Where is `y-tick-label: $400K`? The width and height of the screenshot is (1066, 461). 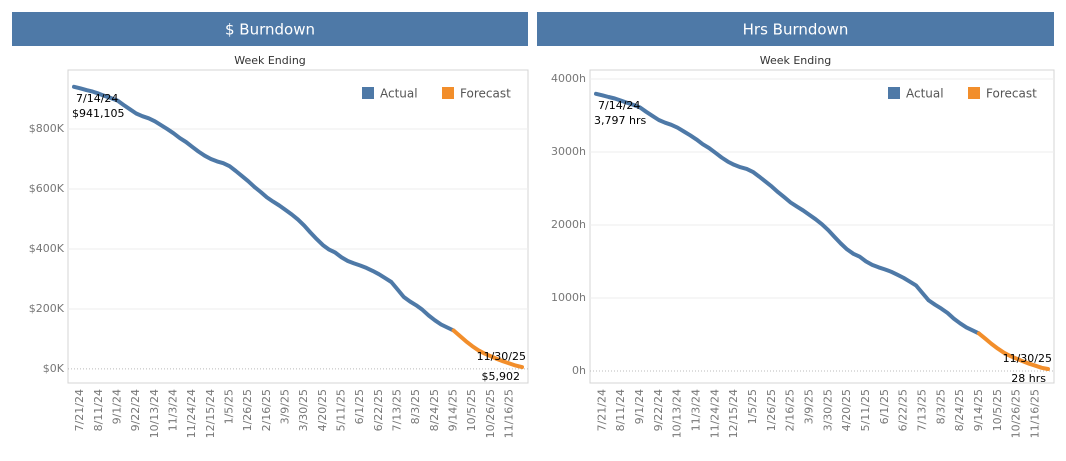
y-tick-label: $400K is located at coordinates (47, 248).